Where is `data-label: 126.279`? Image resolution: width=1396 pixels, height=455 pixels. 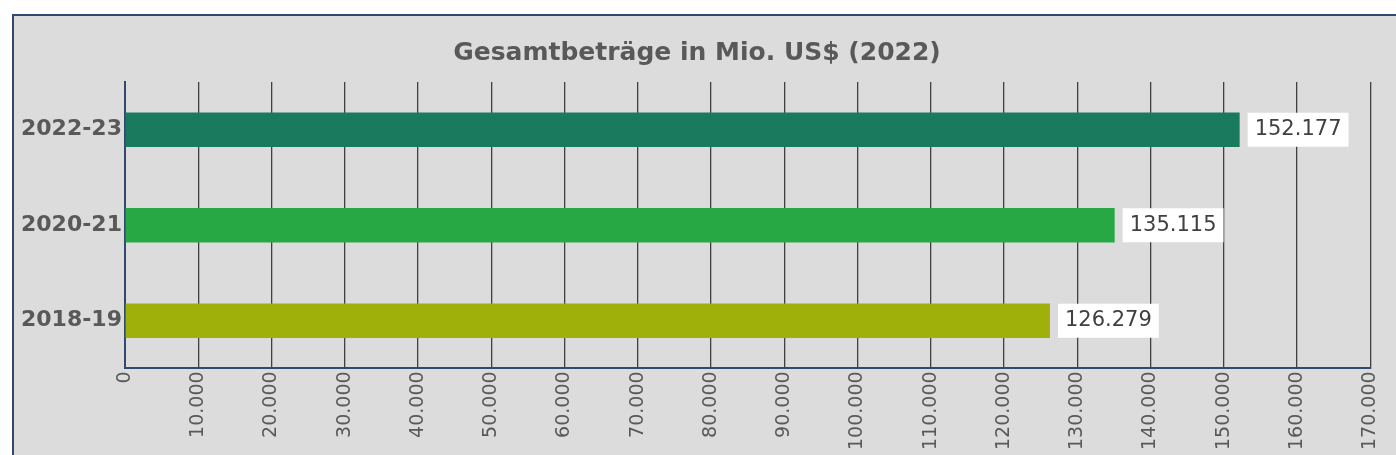
data-label: 126.279 is located at coordinates (1108, 319).